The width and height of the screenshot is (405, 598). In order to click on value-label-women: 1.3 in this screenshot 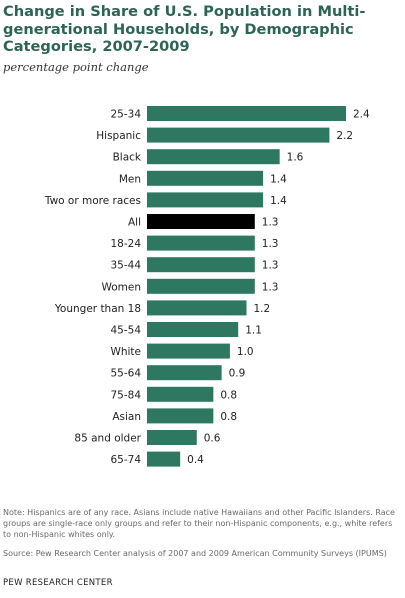, I will do `click(270, 287)`.